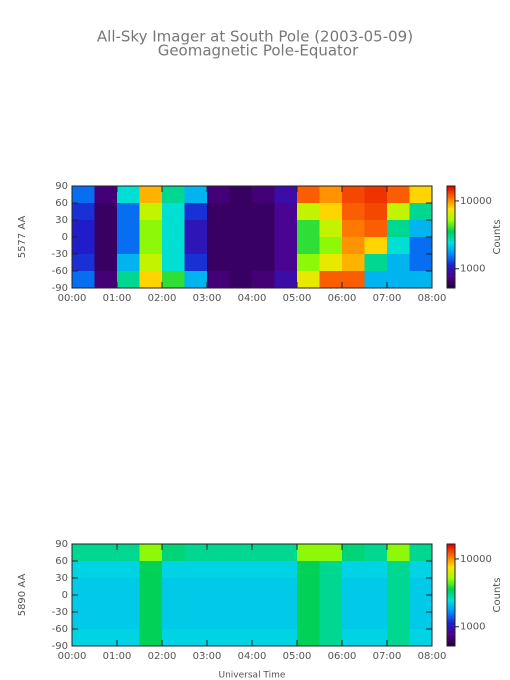 The image size is (510, 680). Describe the element at coordinates (497, 237) in the screenshot. I see `colorbar-label: Counts` at that location.